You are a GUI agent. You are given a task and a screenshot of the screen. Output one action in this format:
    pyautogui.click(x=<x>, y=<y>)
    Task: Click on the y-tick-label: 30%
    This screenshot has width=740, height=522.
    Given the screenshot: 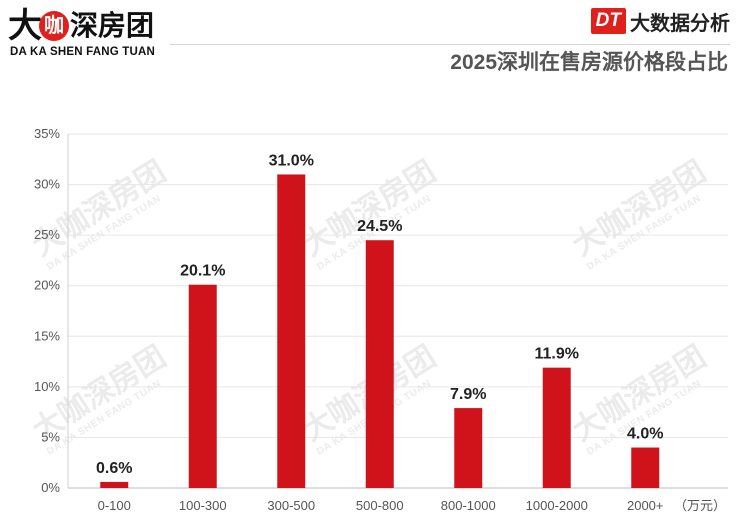 What is the action you would take?
    pyautogui.click(x=47, y=184)
    